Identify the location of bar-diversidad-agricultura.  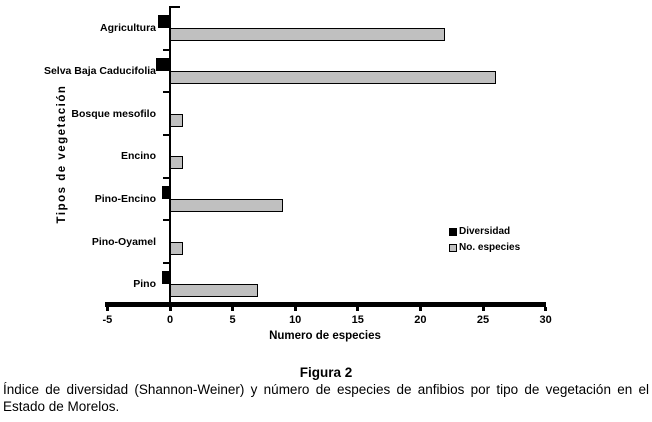
(164, 22).